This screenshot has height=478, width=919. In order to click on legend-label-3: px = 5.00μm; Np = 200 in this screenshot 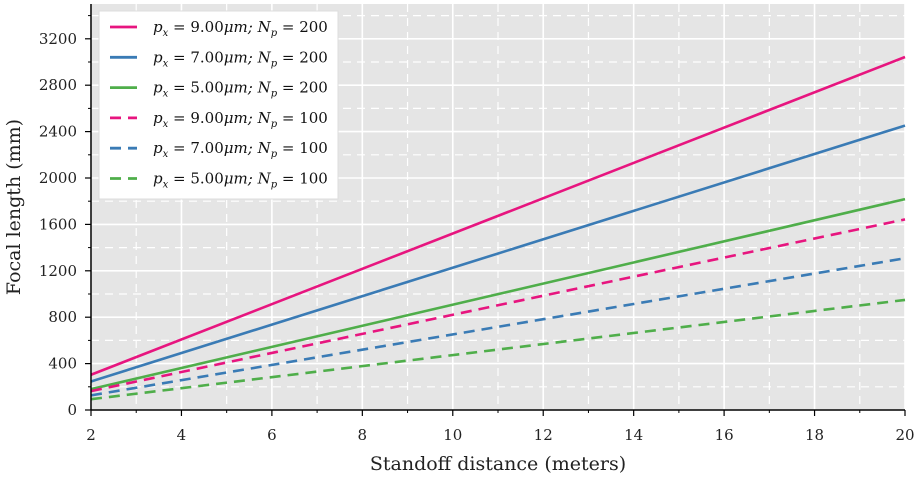, I will do `click(240, 89)`.